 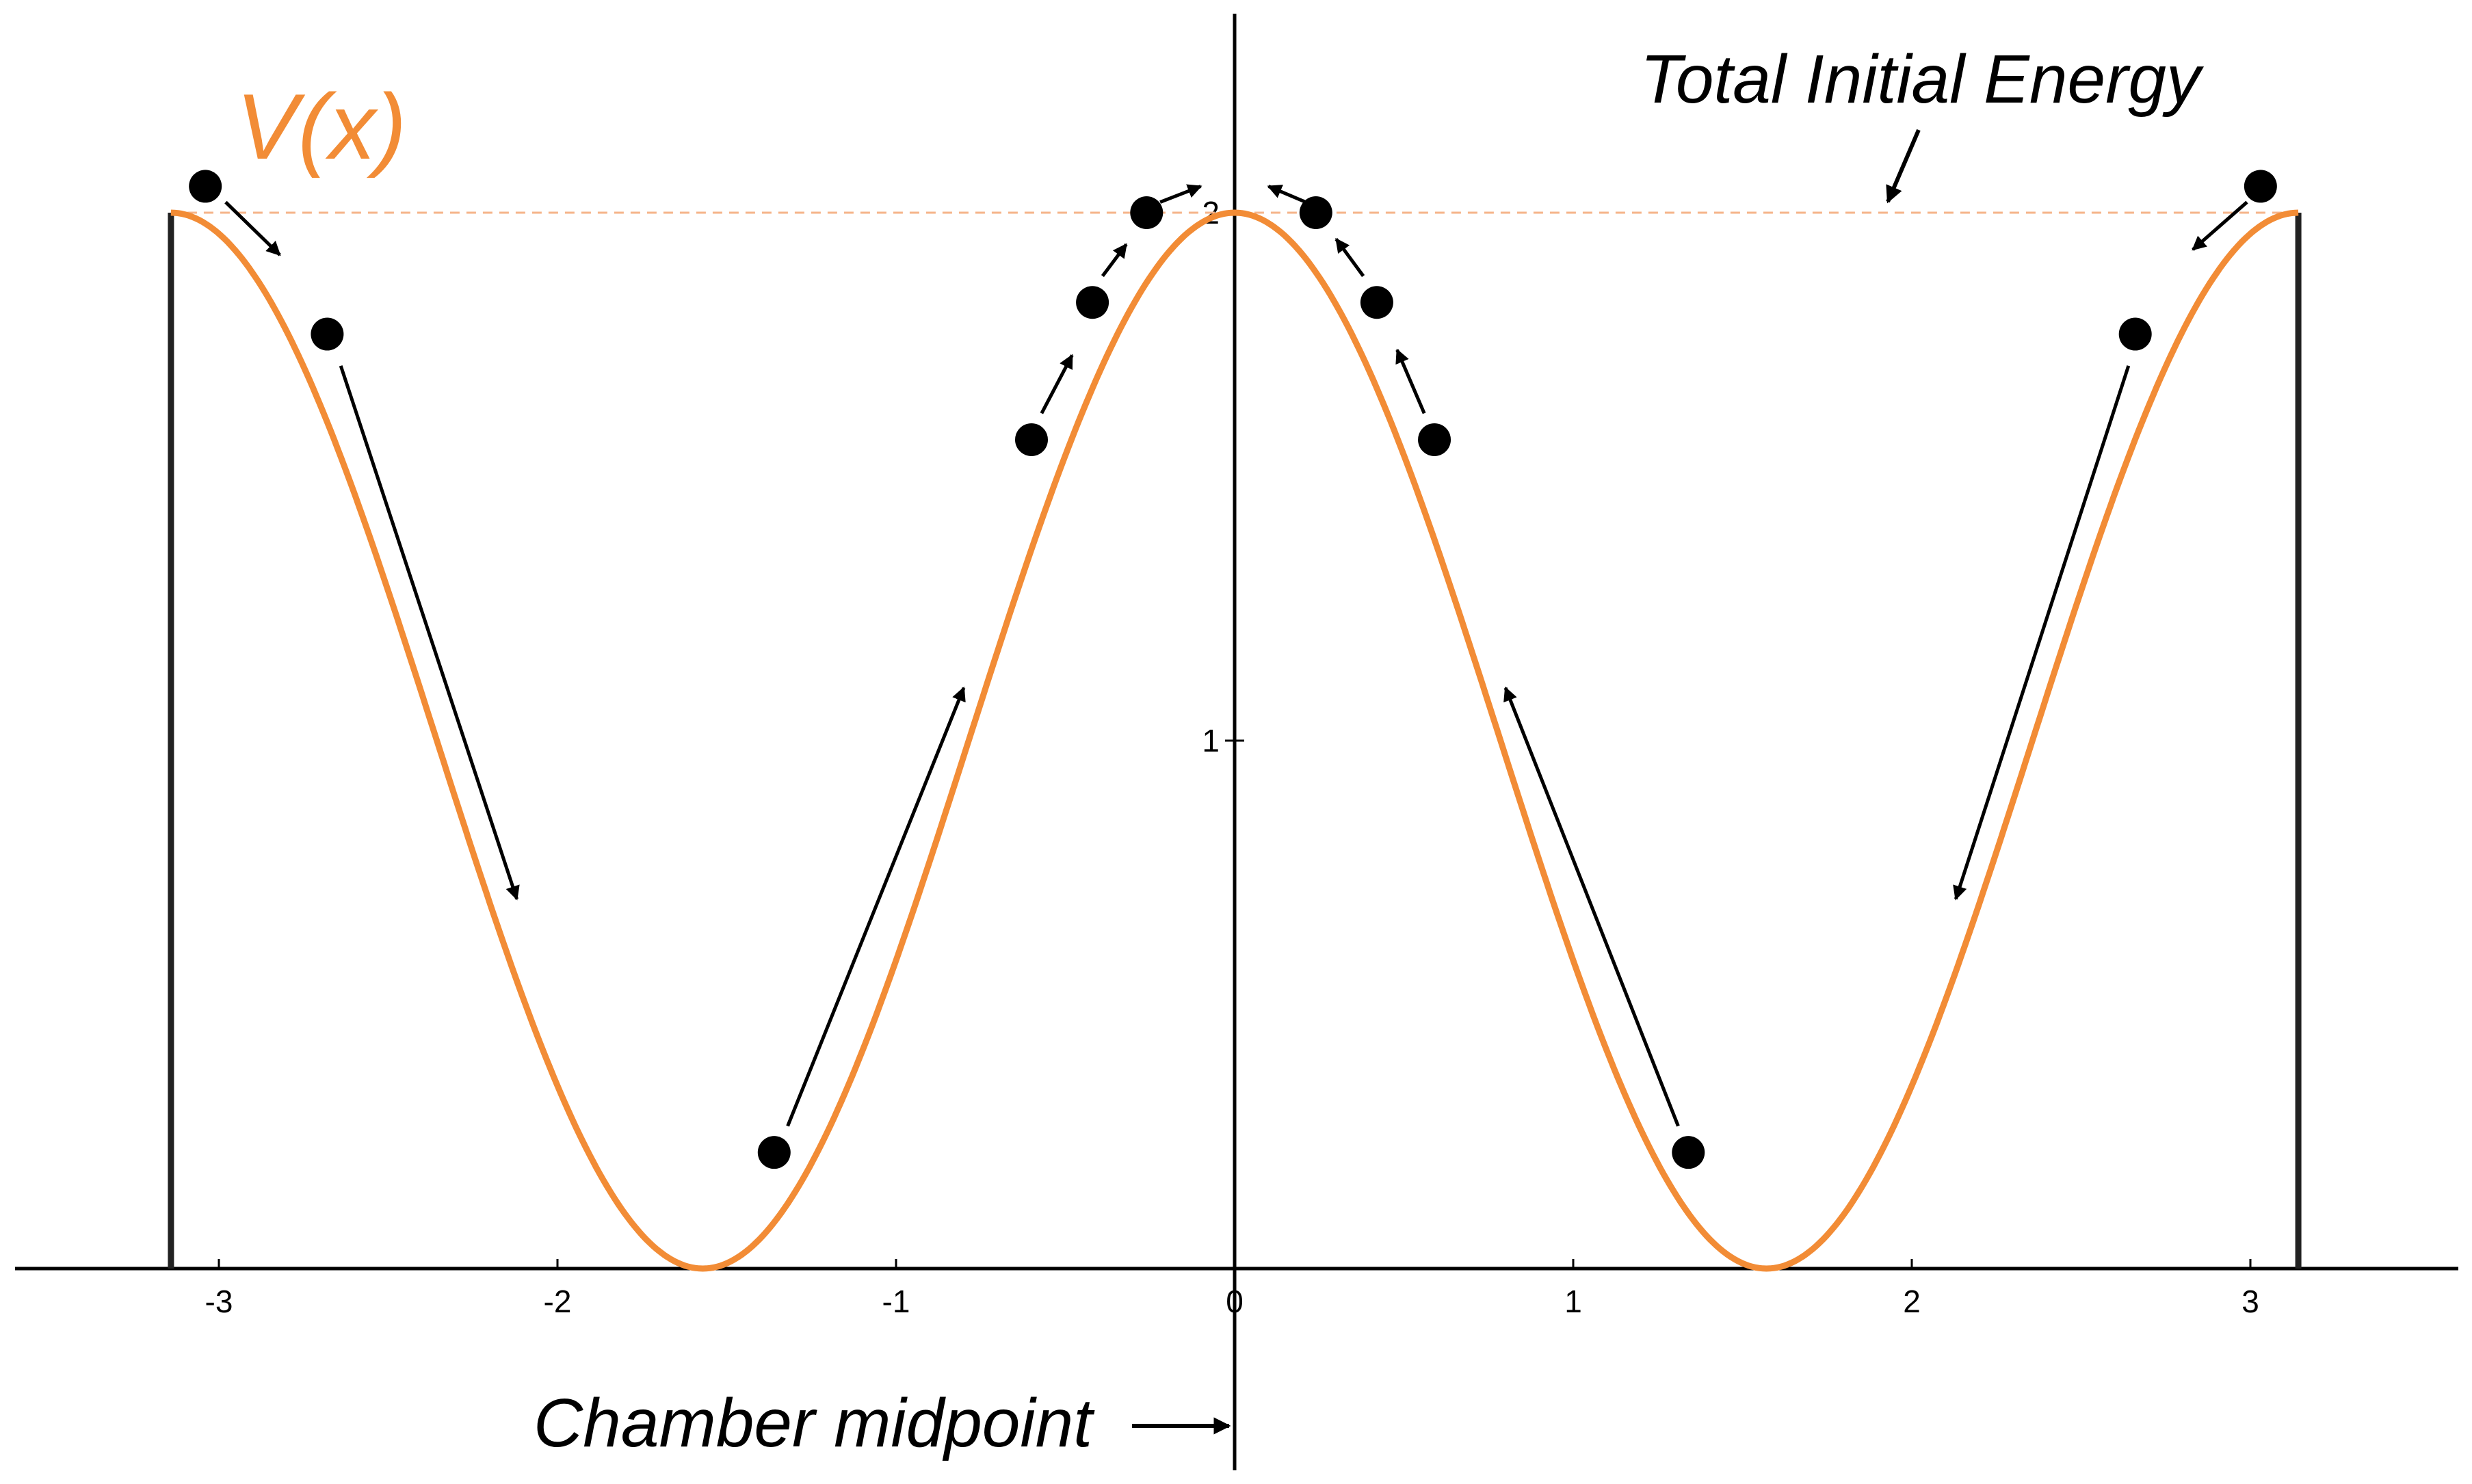 What do you see at coordinates (1903, 166) in the screenshot?
I see `total-energy-pointer` at bounding box center [1903, 166].